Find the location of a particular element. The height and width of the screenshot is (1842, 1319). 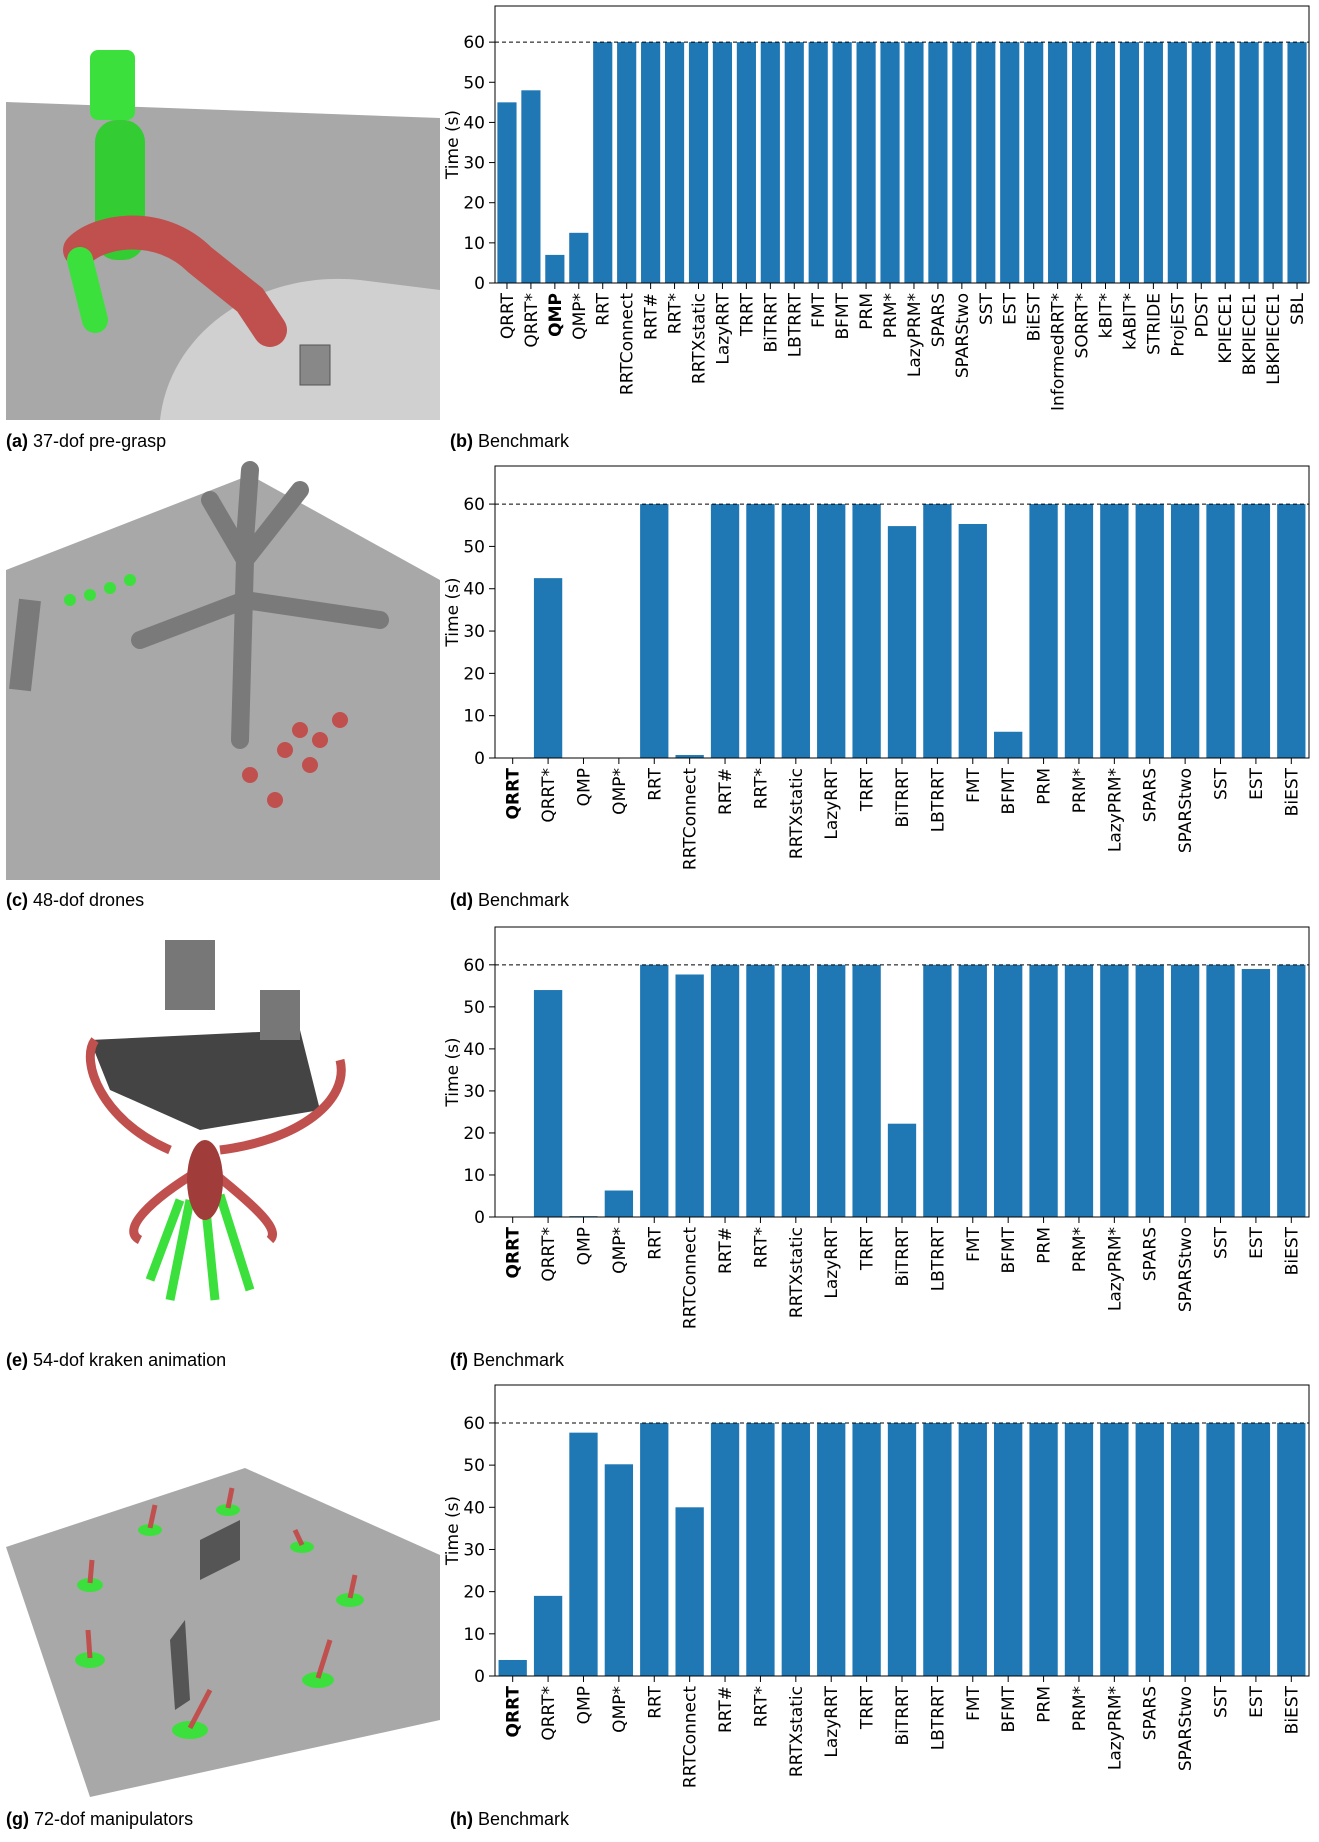

caption: (d) Benchmark is located at coordinates (510, 900).